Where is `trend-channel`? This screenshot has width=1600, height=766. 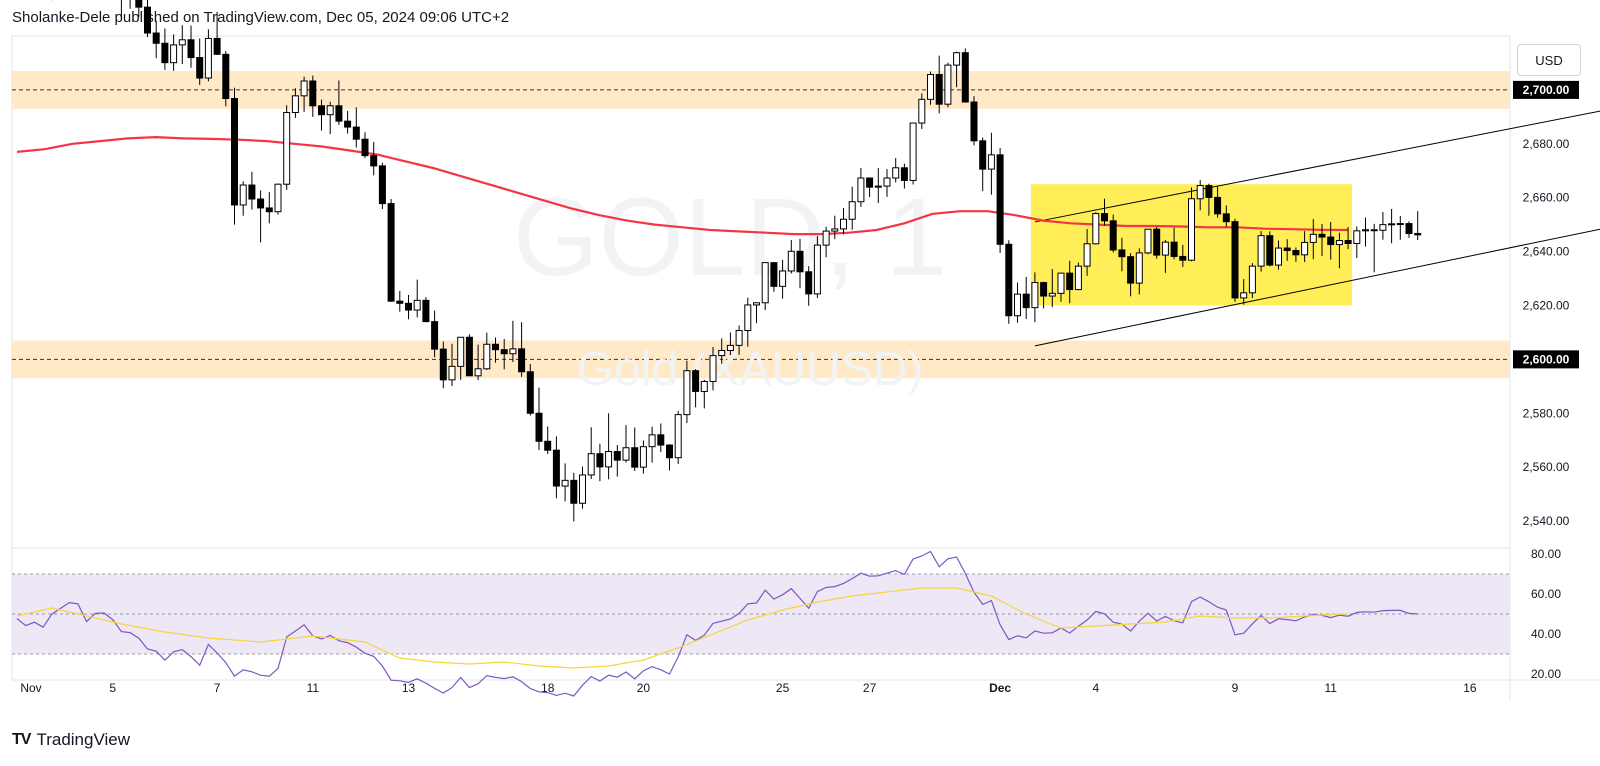 trend-channel is located at coordinates (1317, 228).